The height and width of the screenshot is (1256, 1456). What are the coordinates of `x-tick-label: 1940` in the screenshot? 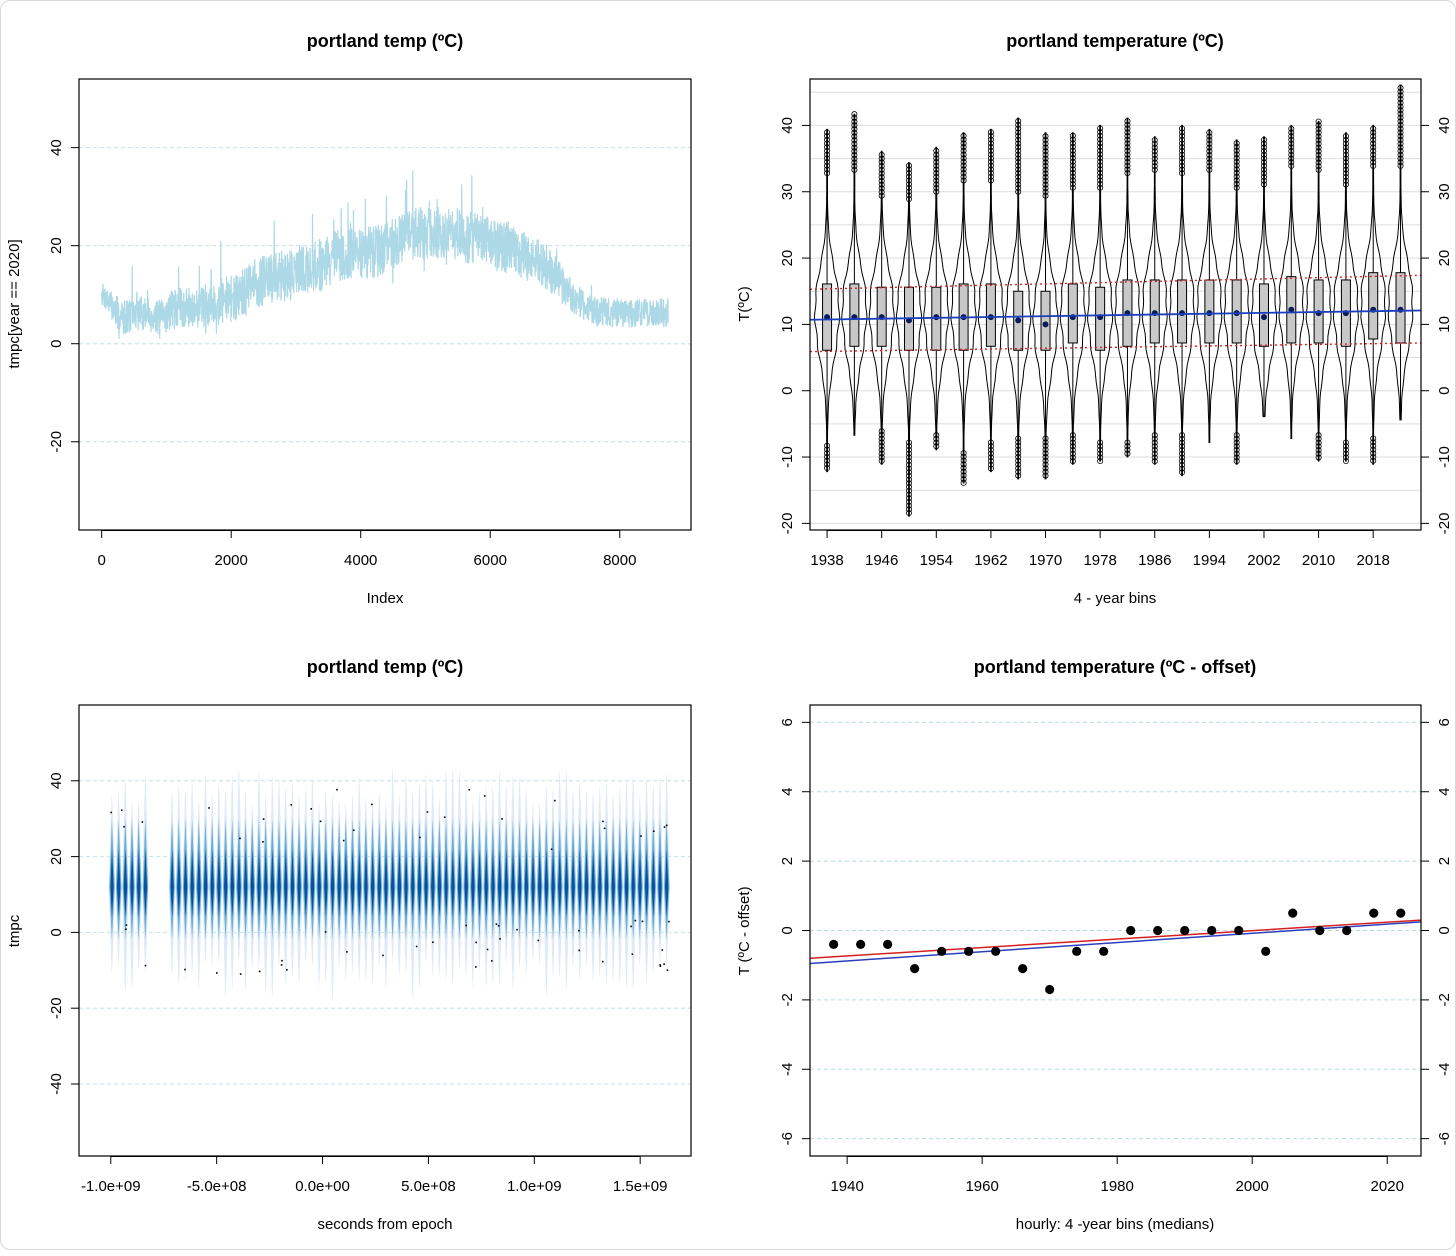 It's located at (846, 1186).